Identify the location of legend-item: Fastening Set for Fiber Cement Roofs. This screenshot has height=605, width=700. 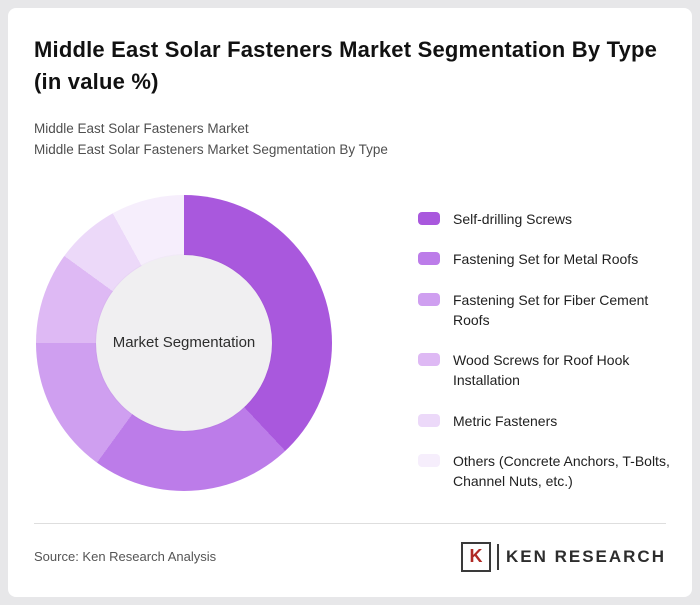
(546, 310).